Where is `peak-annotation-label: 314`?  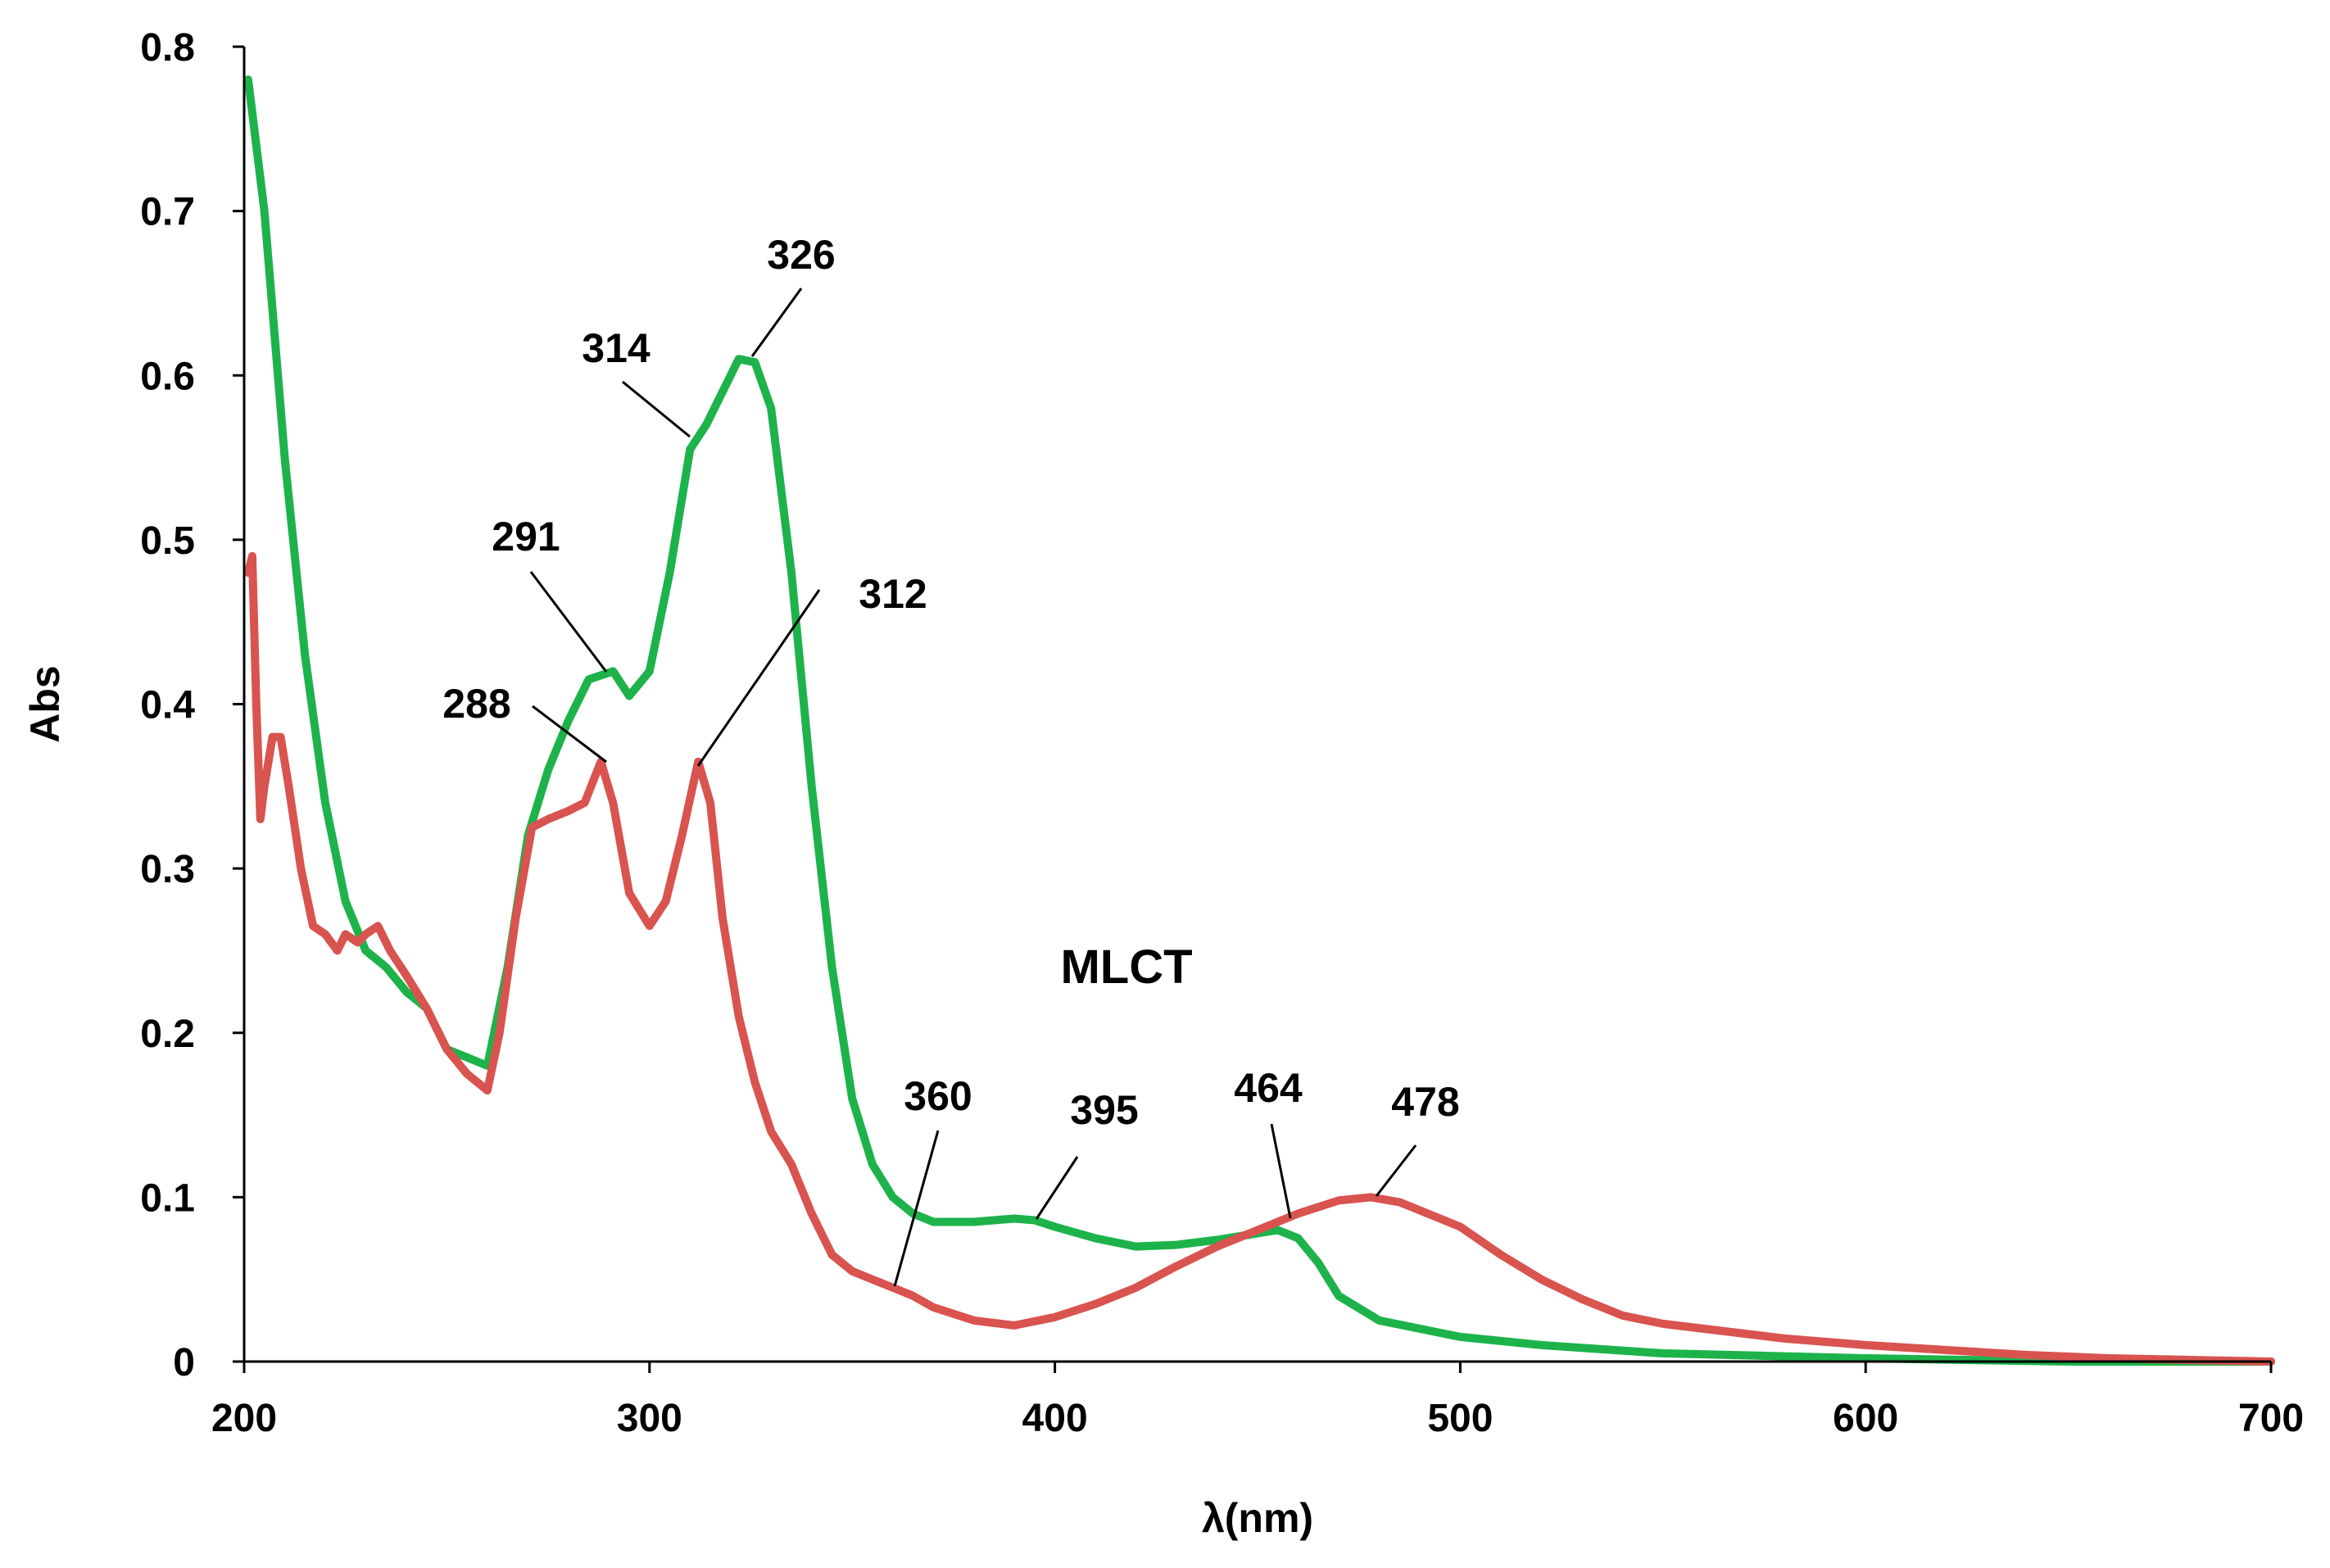
peak-annotation-label: 314 is located at coordinates (616, 348).